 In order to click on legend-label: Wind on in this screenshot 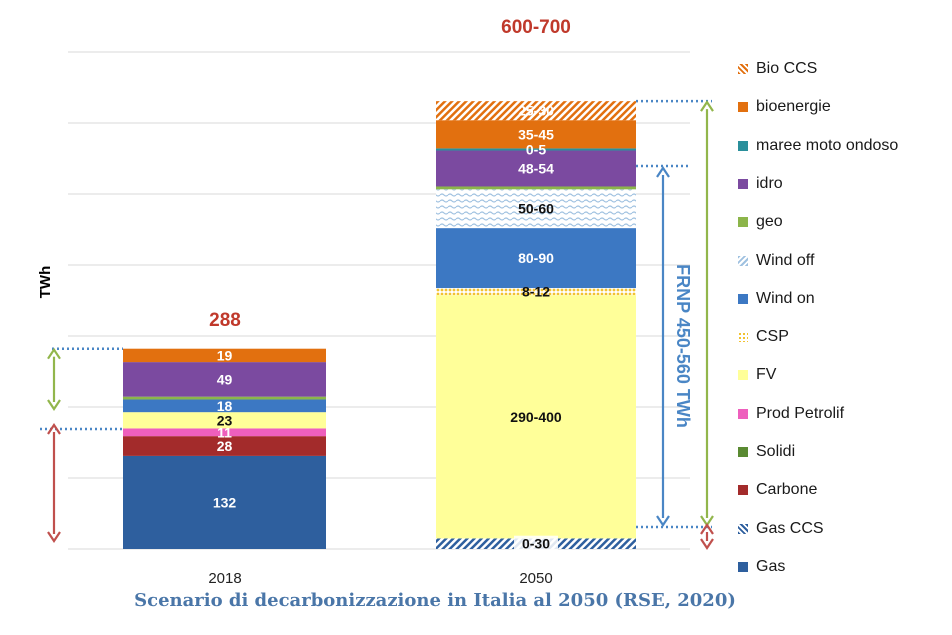, I will do `click(785, 298)`.